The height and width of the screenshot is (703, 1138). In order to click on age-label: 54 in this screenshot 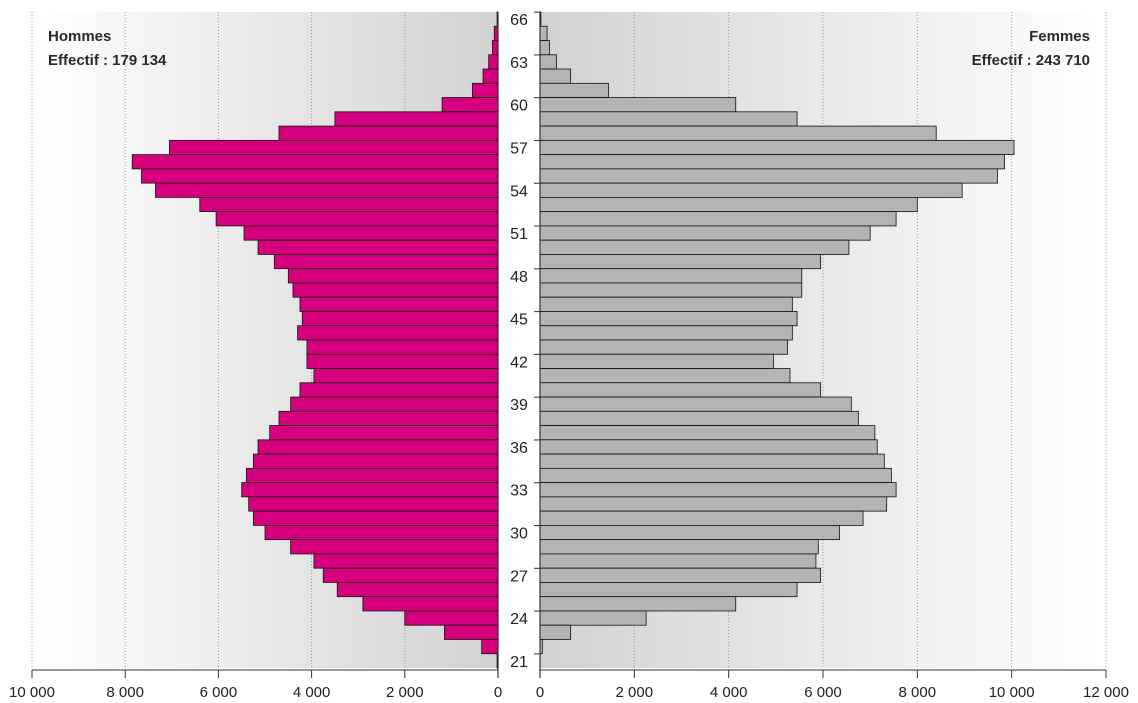, I will do `click(519, 191)`.